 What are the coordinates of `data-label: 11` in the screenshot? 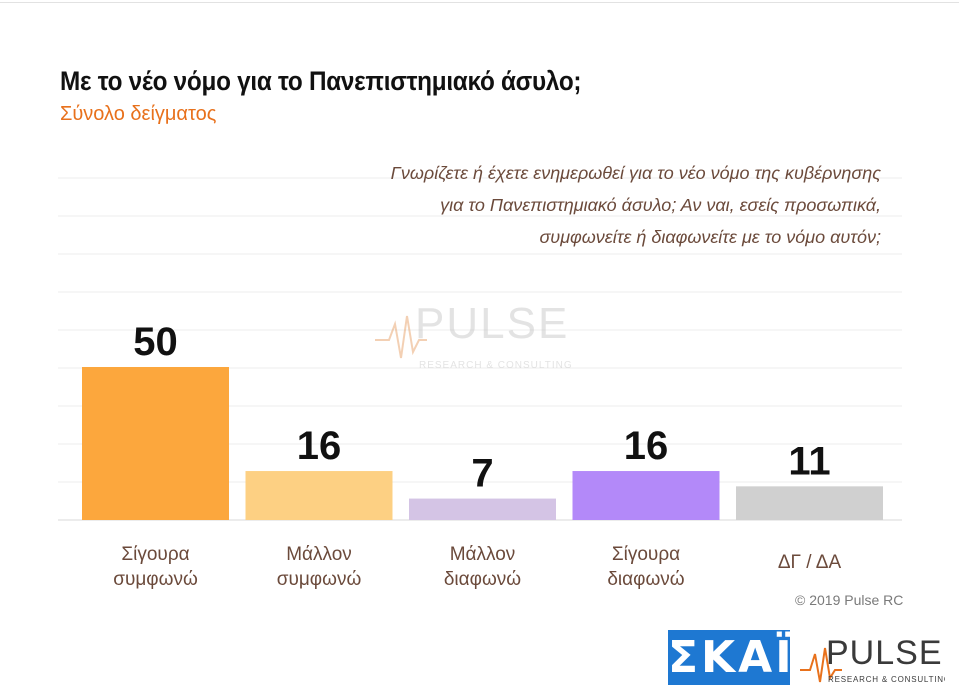 It's located at (809, 461).